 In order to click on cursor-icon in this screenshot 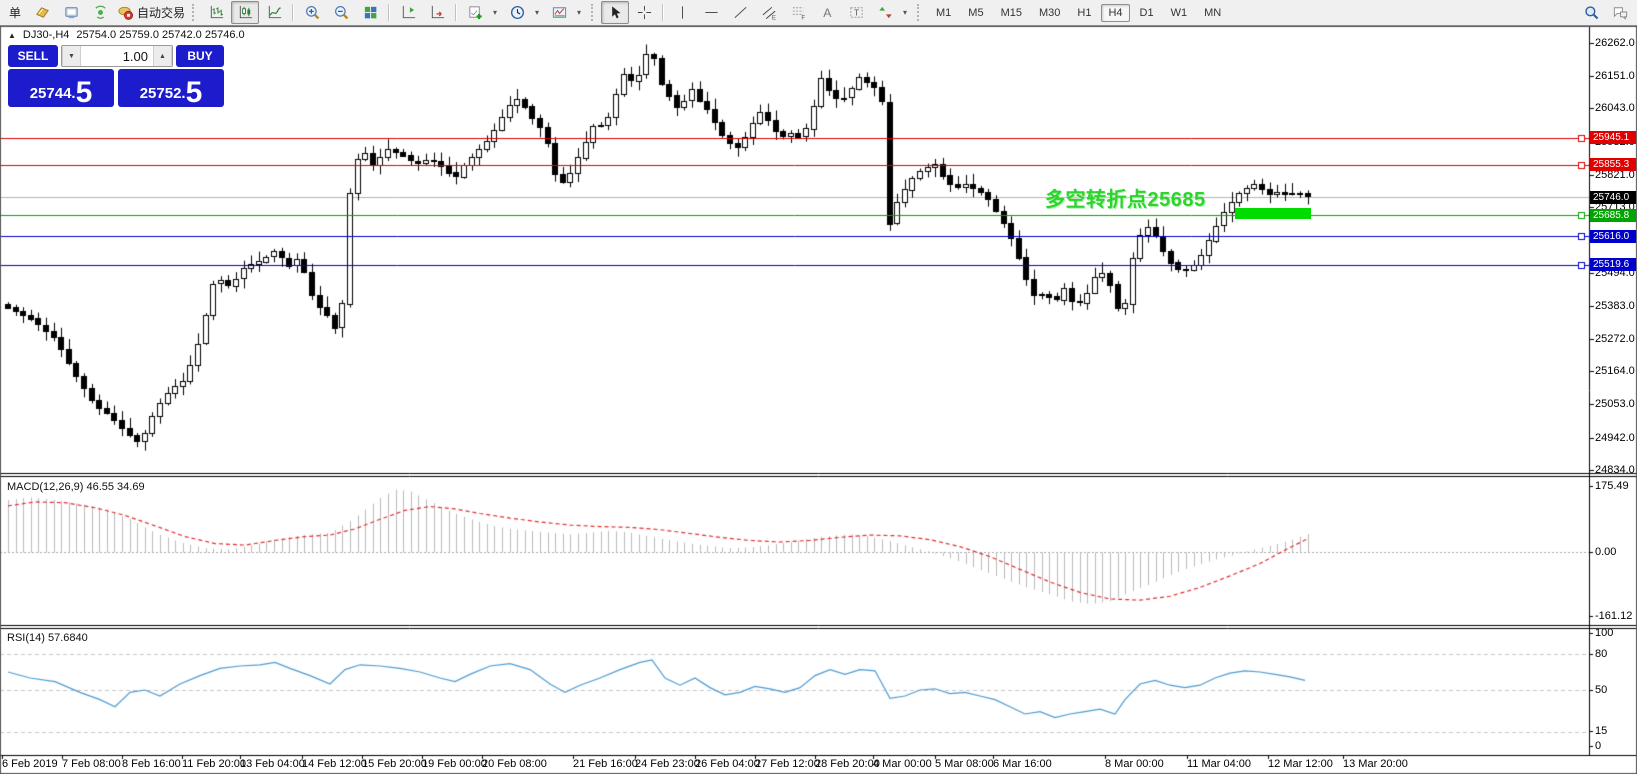, I will do `click(616, 12)`.